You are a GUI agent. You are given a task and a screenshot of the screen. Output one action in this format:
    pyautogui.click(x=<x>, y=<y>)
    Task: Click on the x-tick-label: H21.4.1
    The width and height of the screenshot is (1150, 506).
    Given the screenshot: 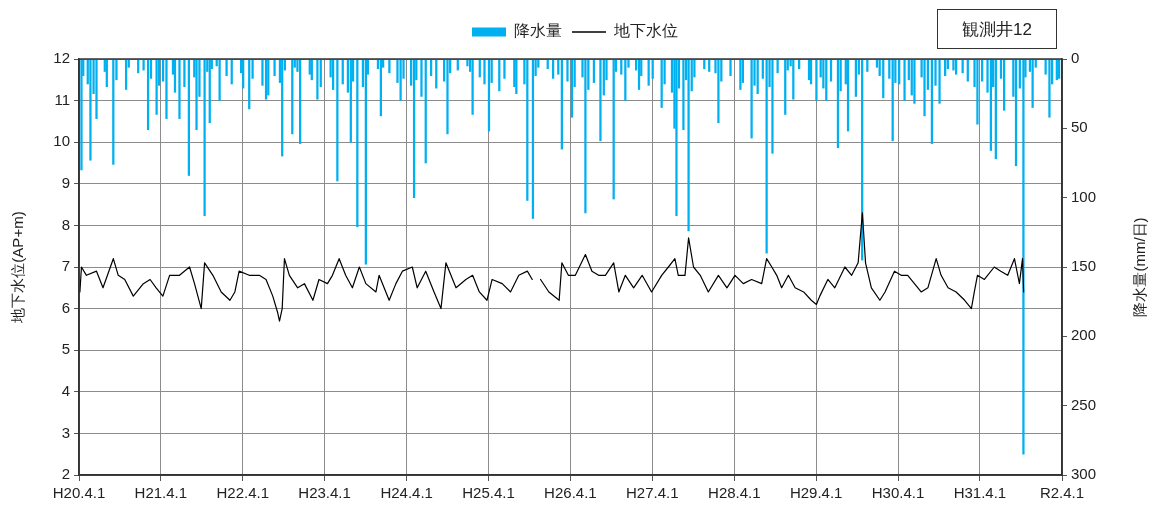 What is the action you would take?
    pyautogui.click(x=161, y=493)
    